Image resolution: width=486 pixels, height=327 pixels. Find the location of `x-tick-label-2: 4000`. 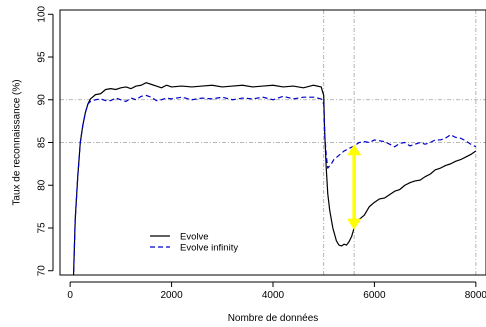

x-tick-label-2: 4000 is located at coordinates (273, 295).